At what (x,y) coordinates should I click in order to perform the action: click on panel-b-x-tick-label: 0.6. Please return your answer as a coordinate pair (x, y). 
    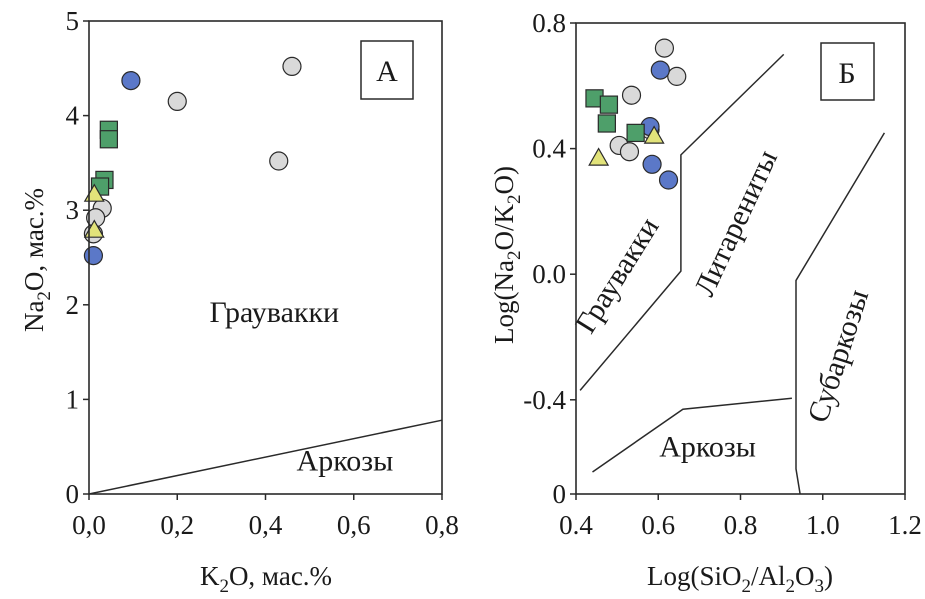
    Looking at the image, I should click on (658, 525).